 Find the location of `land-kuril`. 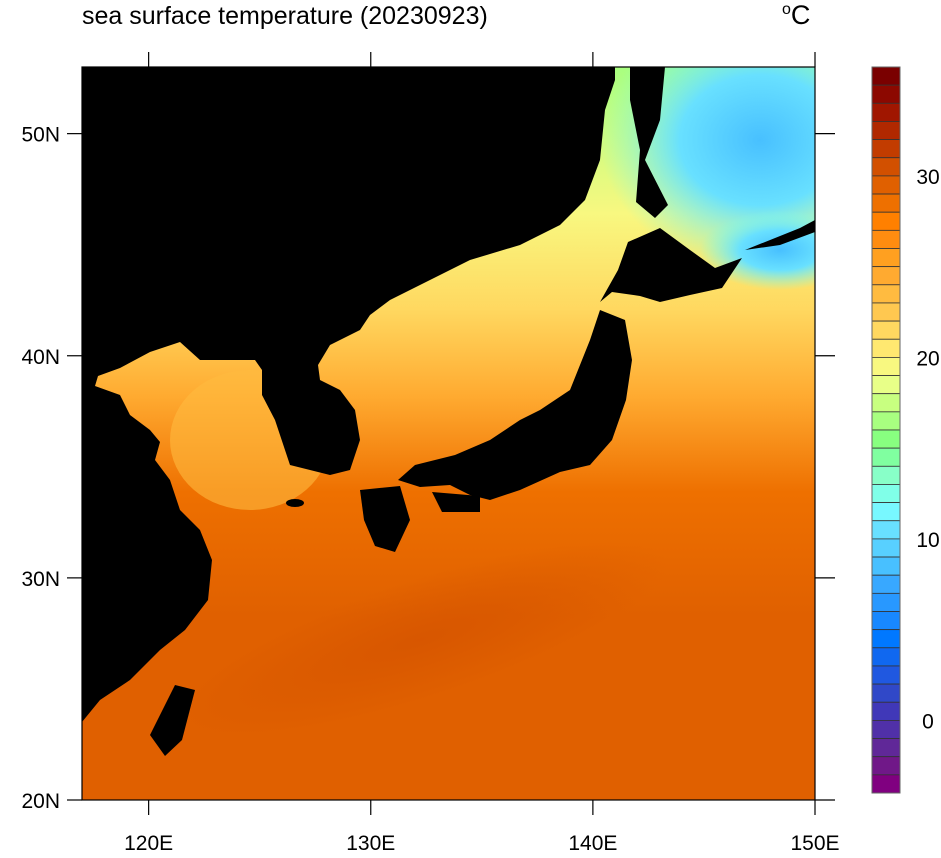

land-kuril is located at coordinates (780, 235).